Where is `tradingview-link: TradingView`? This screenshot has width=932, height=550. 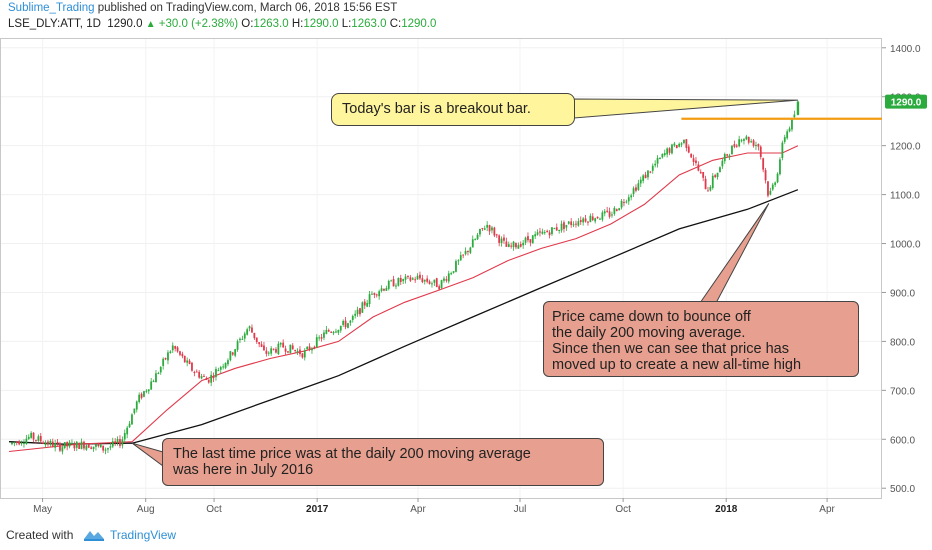 tradingview-link: TradingView is located at coordinates (143, 535).